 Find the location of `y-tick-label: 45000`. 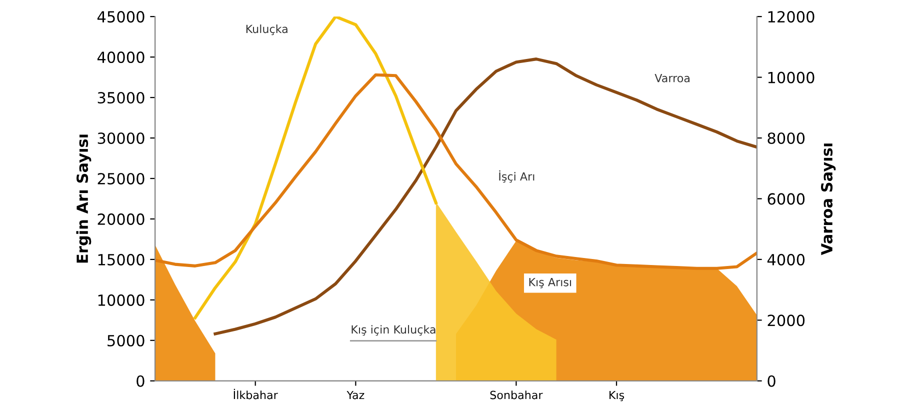

y-tick-label: 45000 is located at coordinates (120, 17).